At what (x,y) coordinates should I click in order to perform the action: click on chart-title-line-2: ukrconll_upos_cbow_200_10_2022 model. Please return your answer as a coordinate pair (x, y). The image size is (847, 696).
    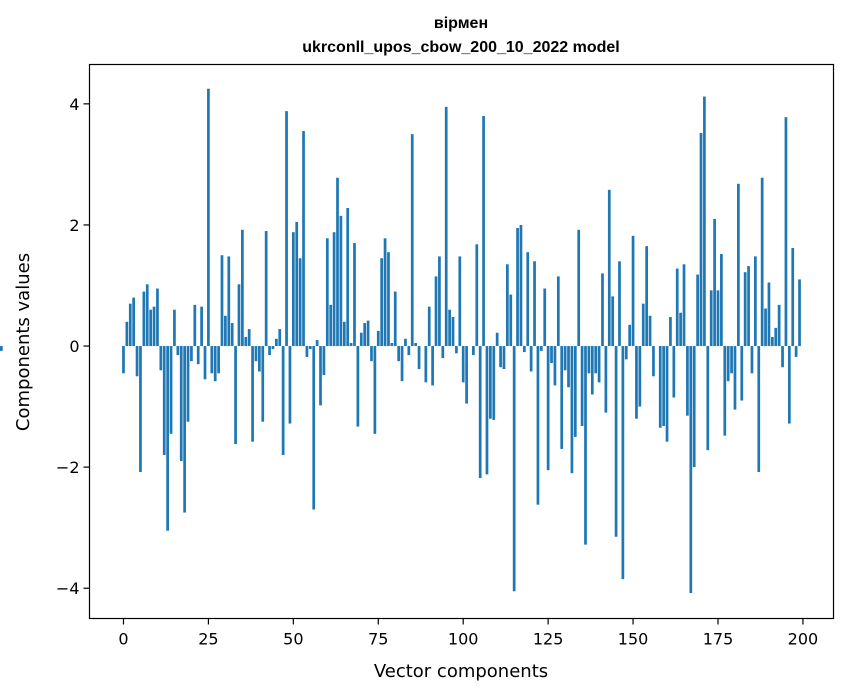
    Looking at the image, I should click on (460, 47).